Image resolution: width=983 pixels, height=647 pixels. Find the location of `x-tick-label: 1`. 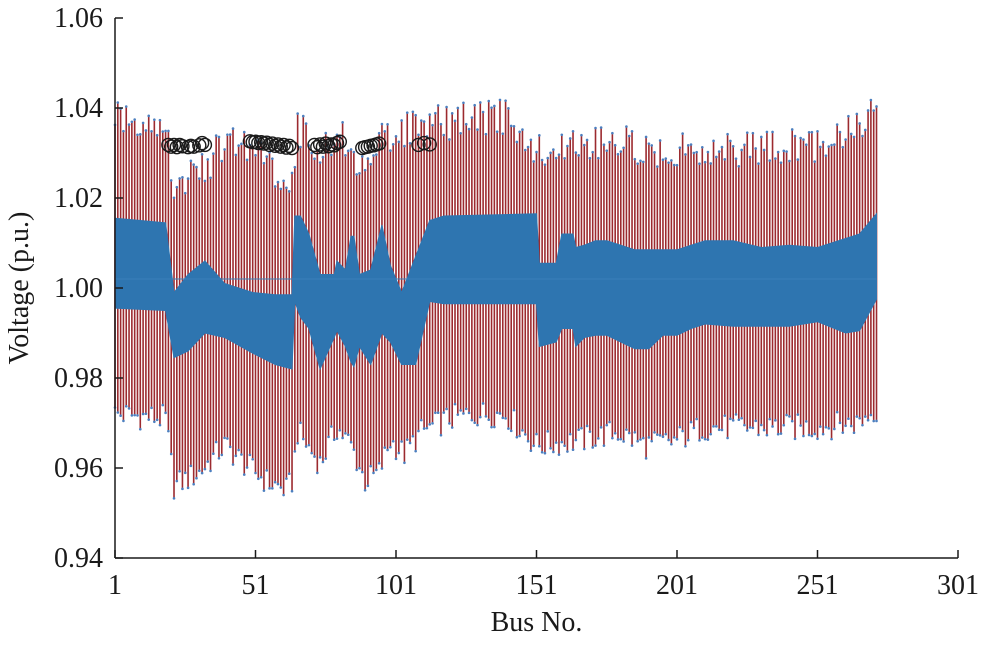

x-tick-label: 1 is located at coordinates (115, 585).